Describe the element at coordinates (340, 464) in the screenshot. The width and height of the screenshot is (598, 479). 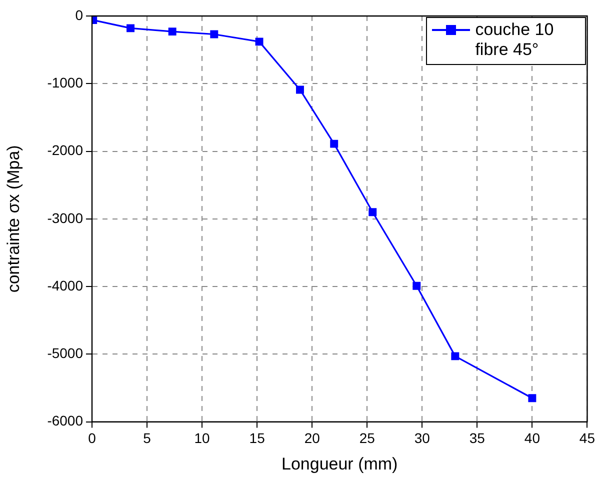
I see `x-axis-title: Longueur (mm)` at that location.